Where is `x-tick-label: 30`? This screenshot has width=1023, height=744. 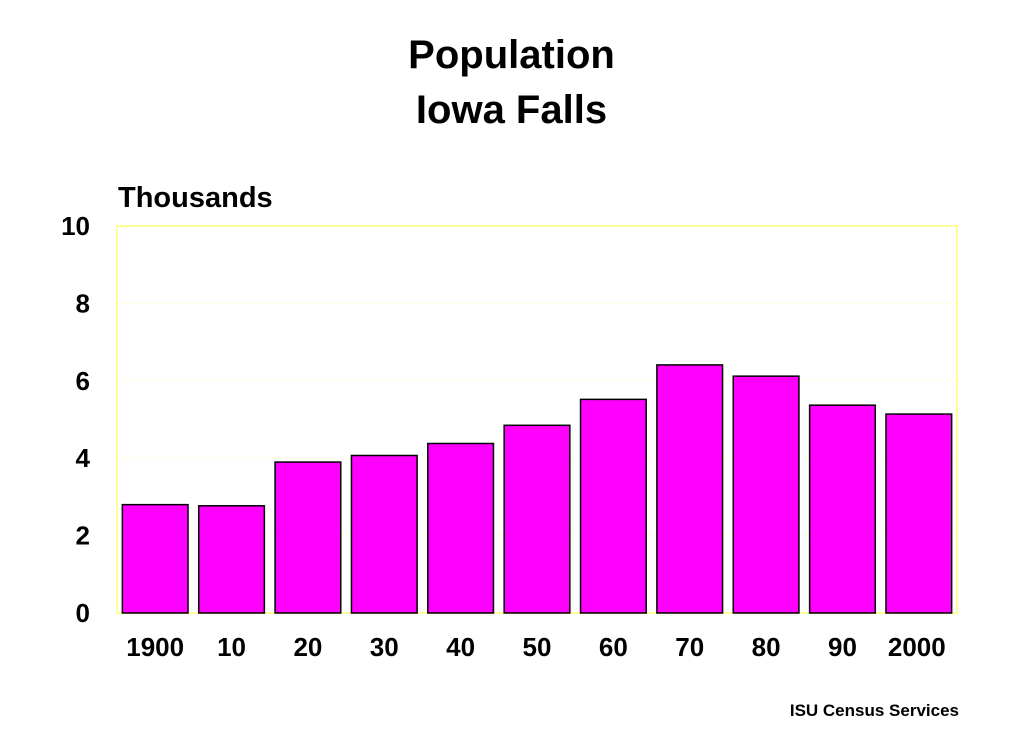
x-tick-label: 30 is located at coordinates (384, 647).